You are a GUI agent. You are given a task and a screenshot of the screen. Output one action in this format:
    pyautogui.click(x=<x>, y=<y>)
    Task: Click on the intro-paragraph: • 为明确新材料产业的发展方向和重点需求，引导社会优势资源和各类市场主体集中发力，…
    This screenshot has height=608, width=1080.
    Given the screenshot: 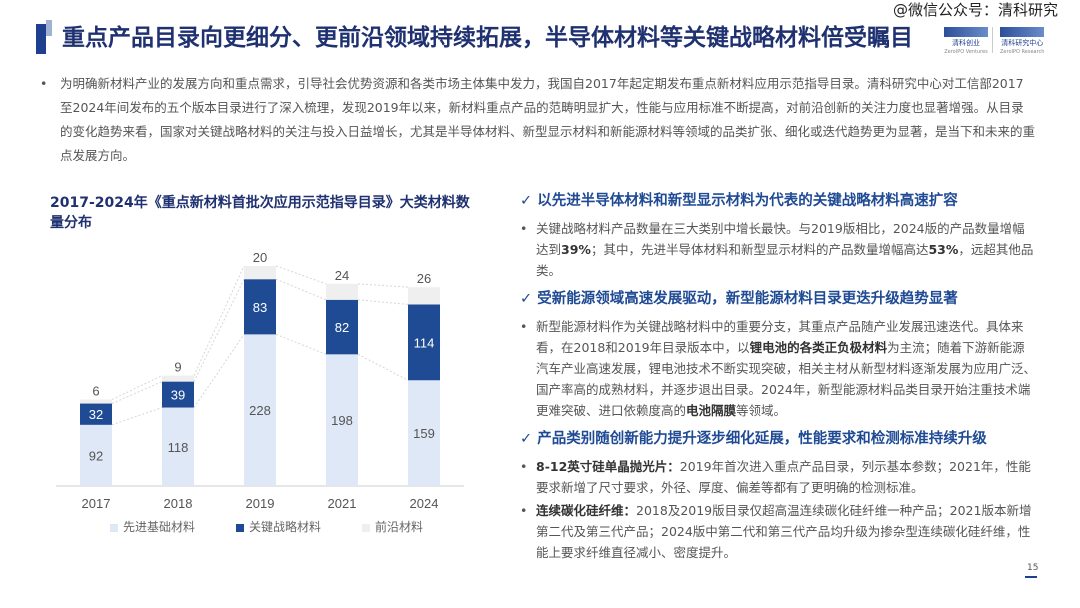 What is the action you would take?
    pyautogui.click(x=538, y=120)
    